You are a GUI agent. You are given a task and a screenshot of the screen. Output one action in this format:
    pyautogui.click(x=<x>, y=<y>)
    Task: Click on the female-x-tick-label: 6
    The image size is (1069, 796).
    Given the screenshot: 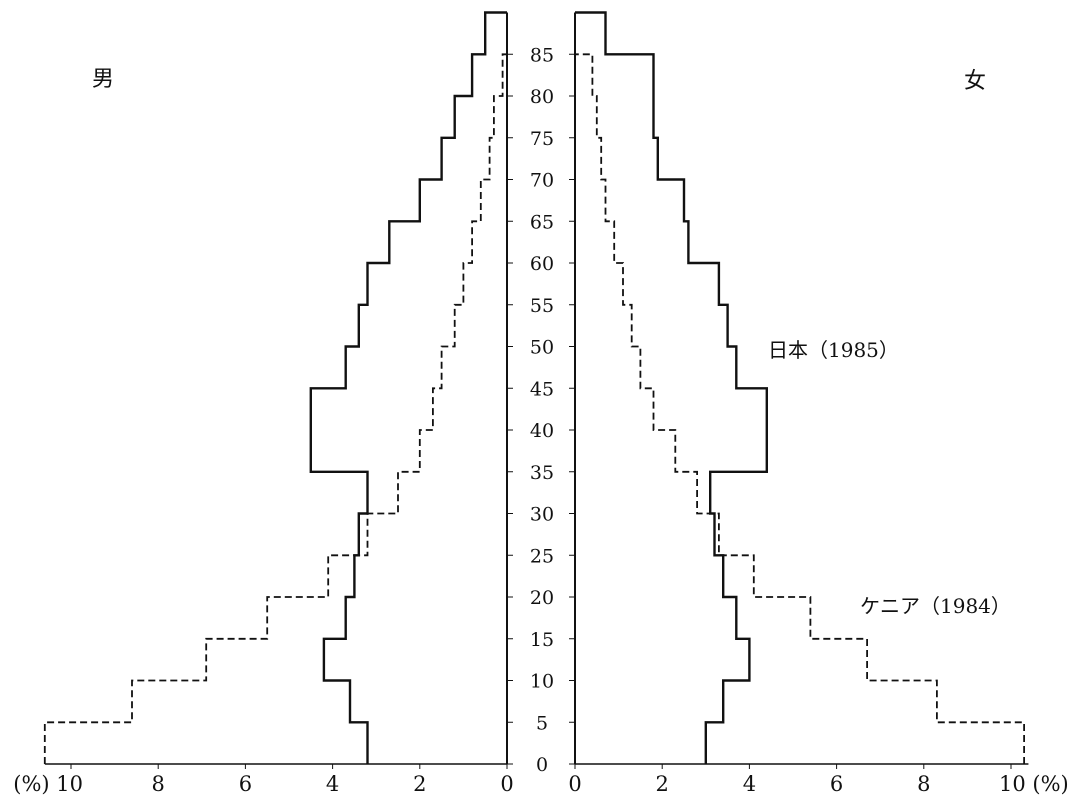 What is the action you would take?
    pyautogui.click(x=836, y=784)
    